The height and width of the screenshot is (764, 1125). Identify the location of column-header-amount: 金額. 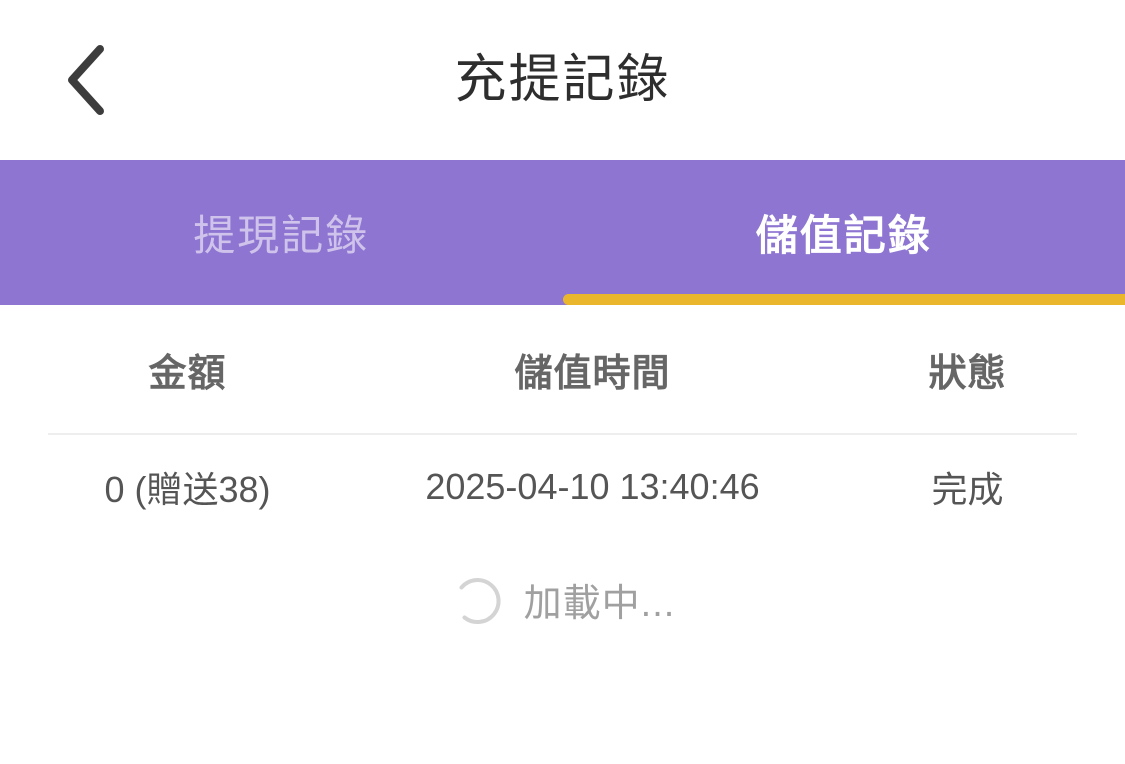
(187, 369).